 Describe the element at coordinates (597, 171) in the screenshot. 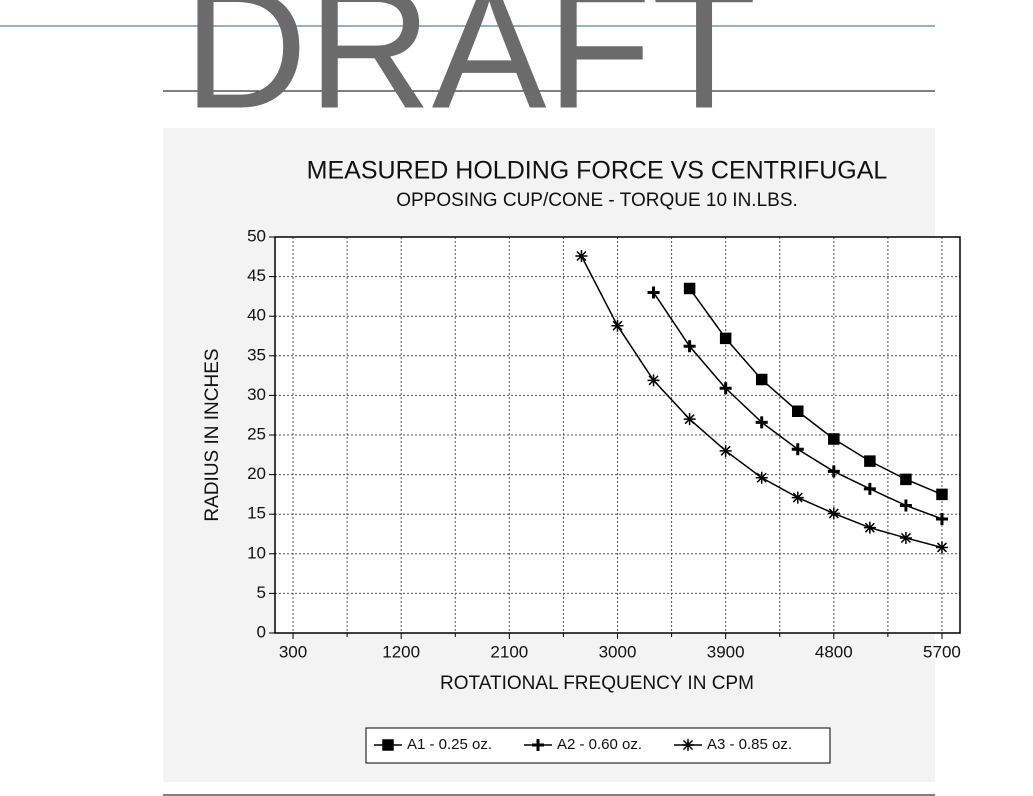

I see `chart-title: MEASURED HOLDING FORCE VS CENTRIFUGAL` at that location.